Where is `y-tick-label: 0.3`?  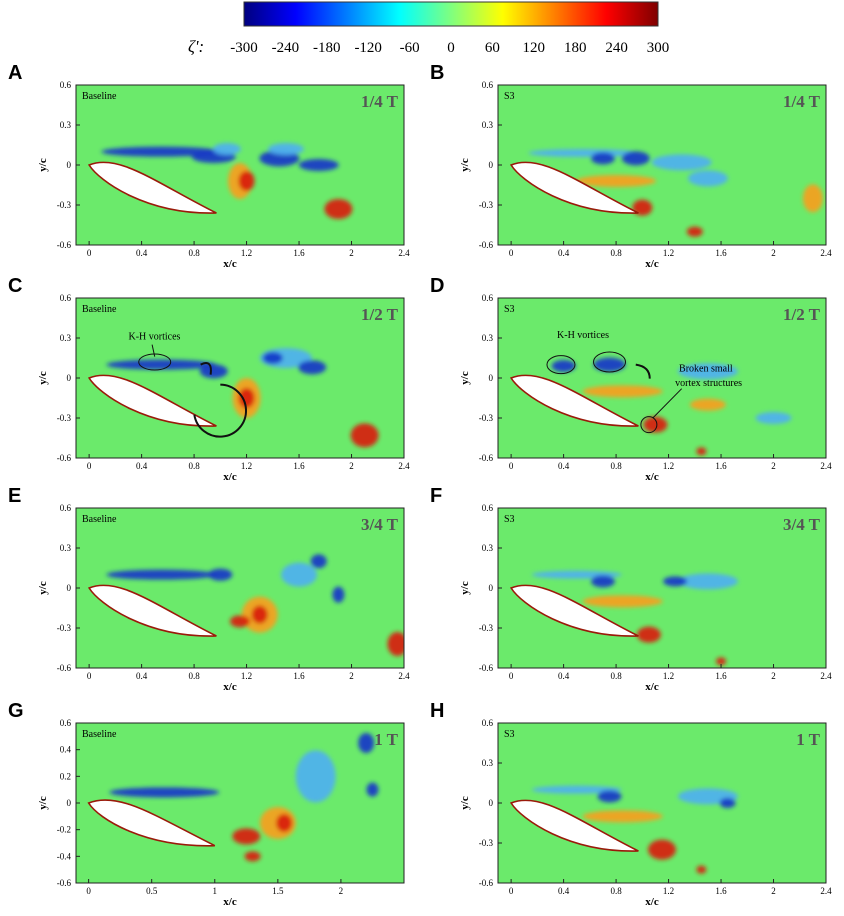
y-tick-label: 0.3 is located at coordinates (488, 125).